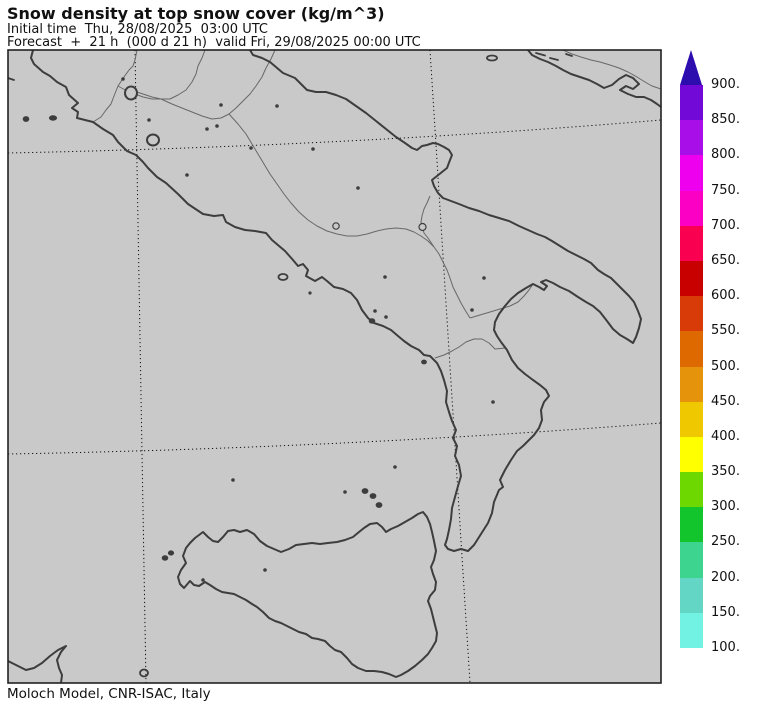 This screenshot has width=760, height=707. What do you see at coordinates (725, 225) in the screenshot?
I see `colorbar-tick-label: 700.` at bounding box center [725, 225].